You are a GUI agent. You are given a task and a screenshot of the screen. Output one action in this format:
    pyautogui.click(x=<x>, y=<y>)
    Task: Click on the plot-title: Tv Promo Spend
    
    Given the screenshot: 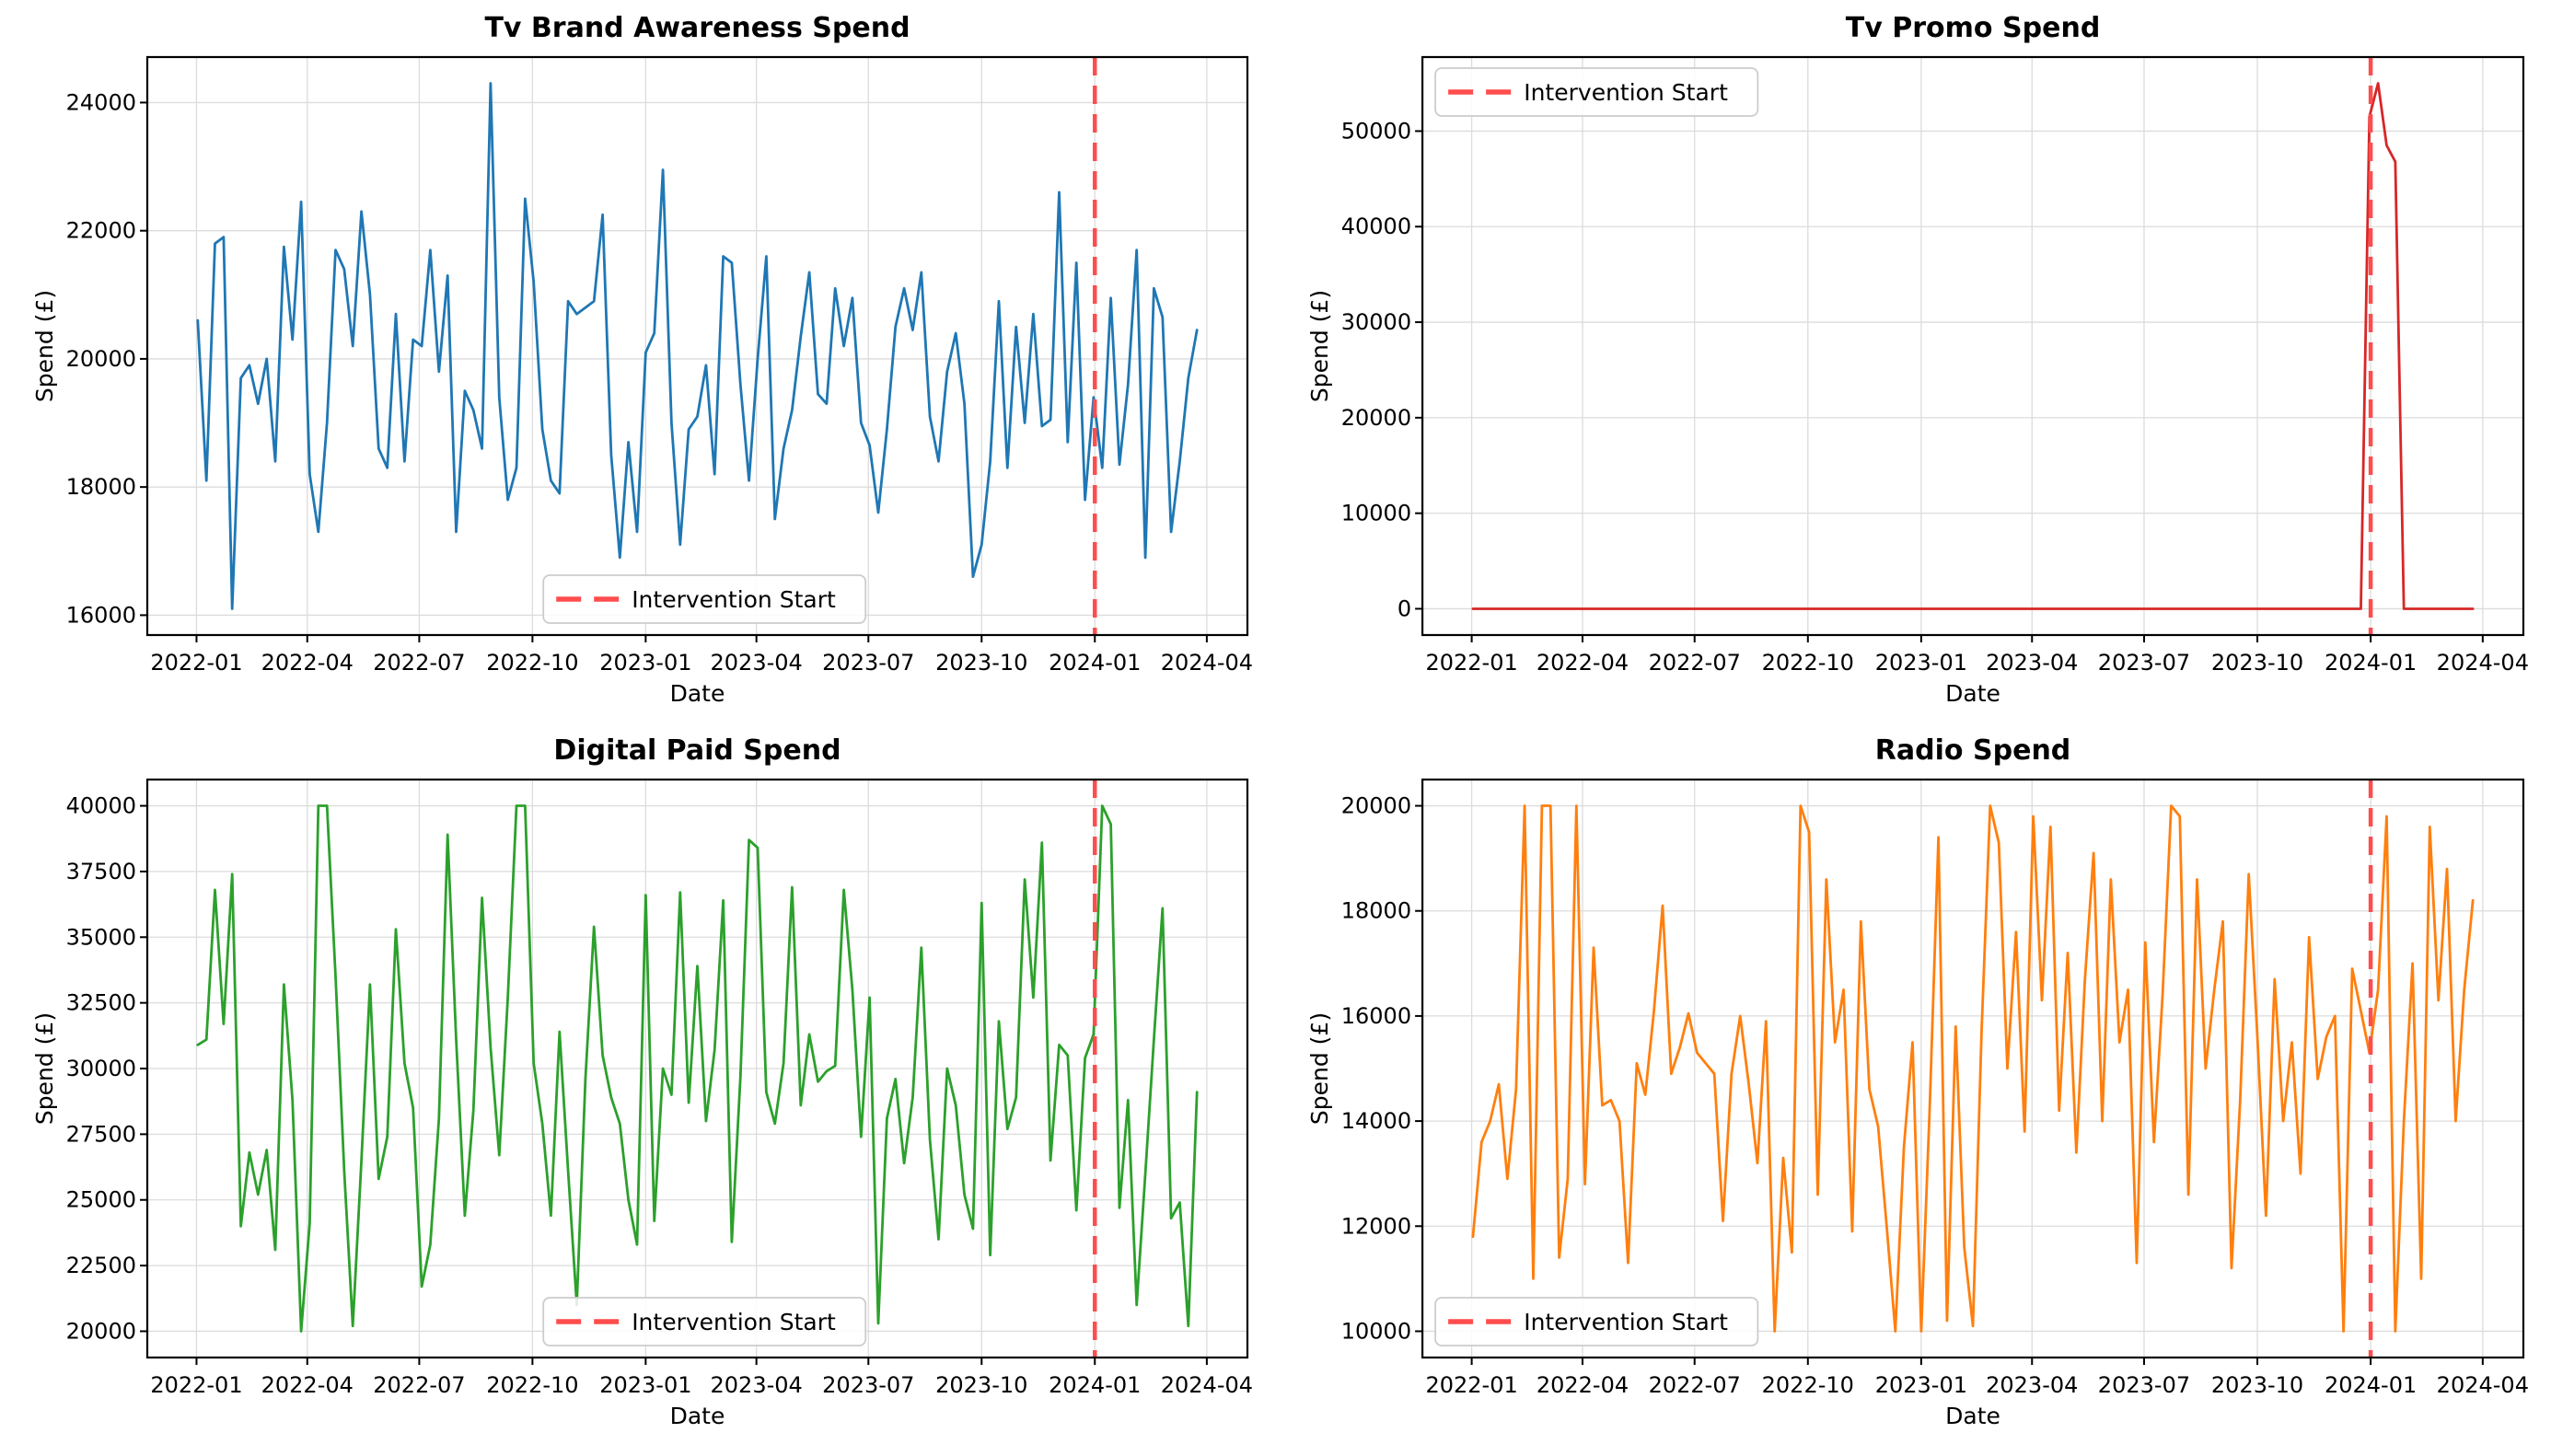 What is the action you would take?
    pyautogui.click(x=1974, y=28)
    